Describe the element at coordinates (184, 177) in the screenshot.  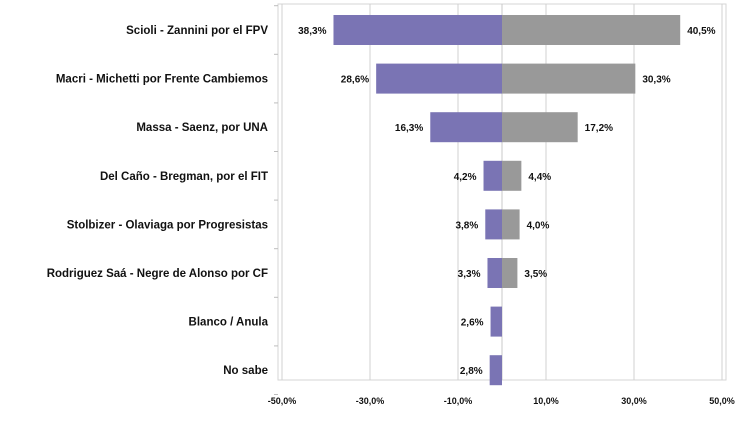
I see `category-label: Del Caño - Bregman, por el FIT` at that location.